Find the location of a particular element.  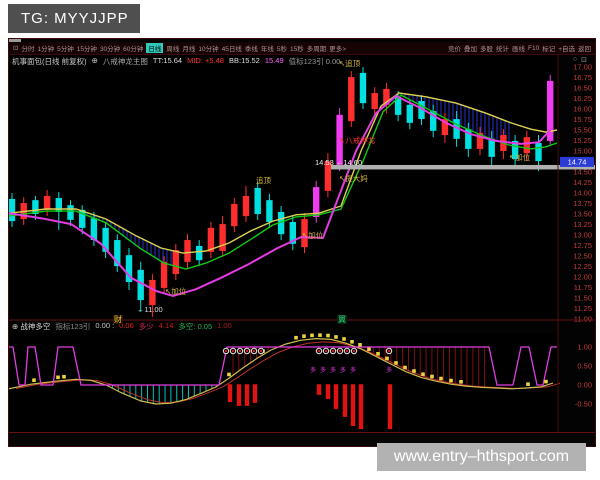

indicator-long-mark: 多 is located at coordinates (353, 370).